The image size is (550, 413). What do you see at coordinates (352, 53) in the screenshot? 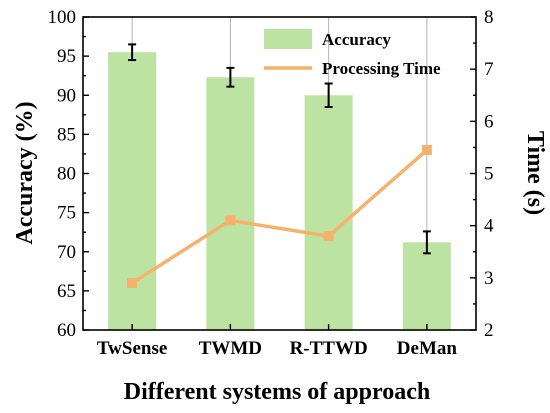
I see `legend: Accuracy Processing Time` at bounding box center [352, 53].